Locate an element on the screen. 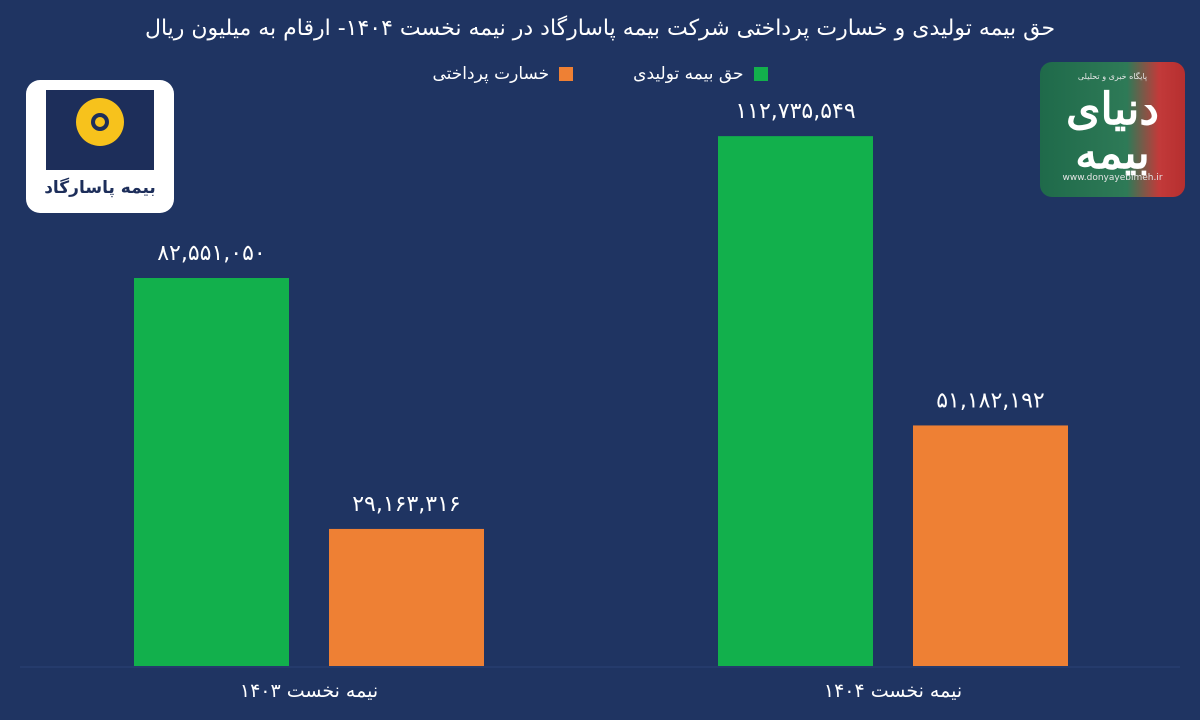 The width and height of the screenshot is (1200, 720). value-label-claims-0: ۲۹,۱۶۳,۳۱۶ is located at coordinates (406, 504).